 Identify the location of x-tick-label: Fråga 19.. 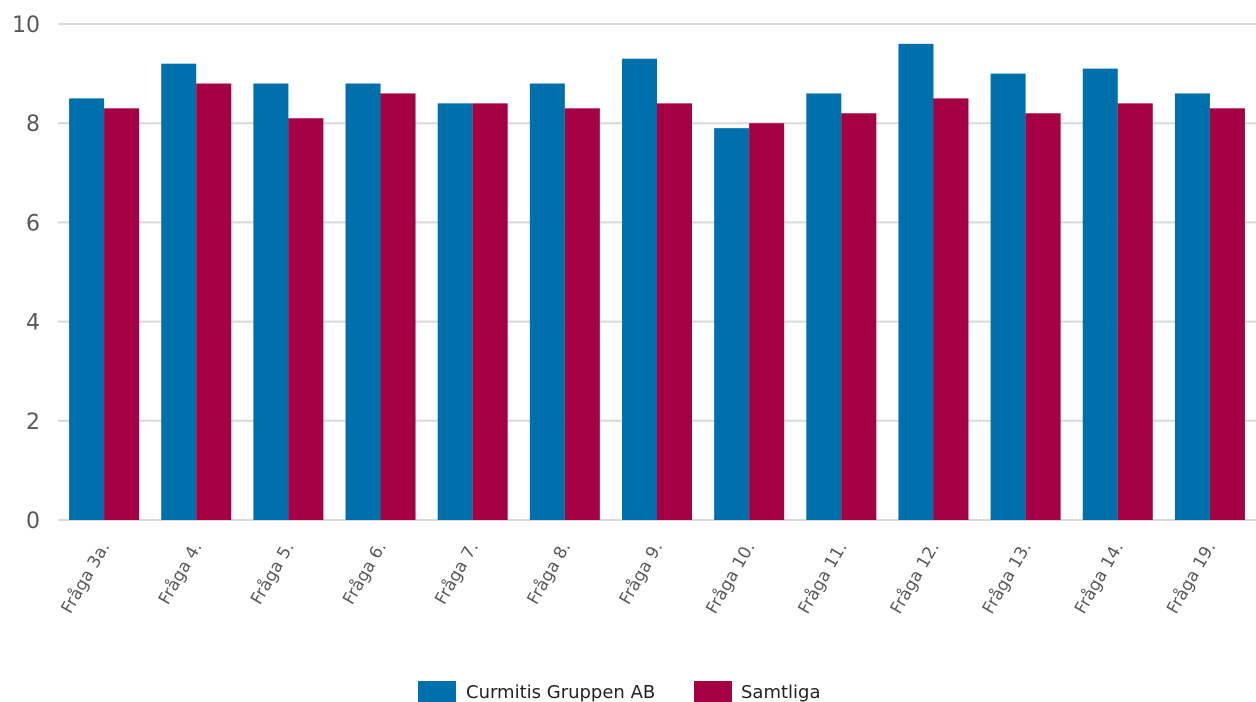
(1191, 577).